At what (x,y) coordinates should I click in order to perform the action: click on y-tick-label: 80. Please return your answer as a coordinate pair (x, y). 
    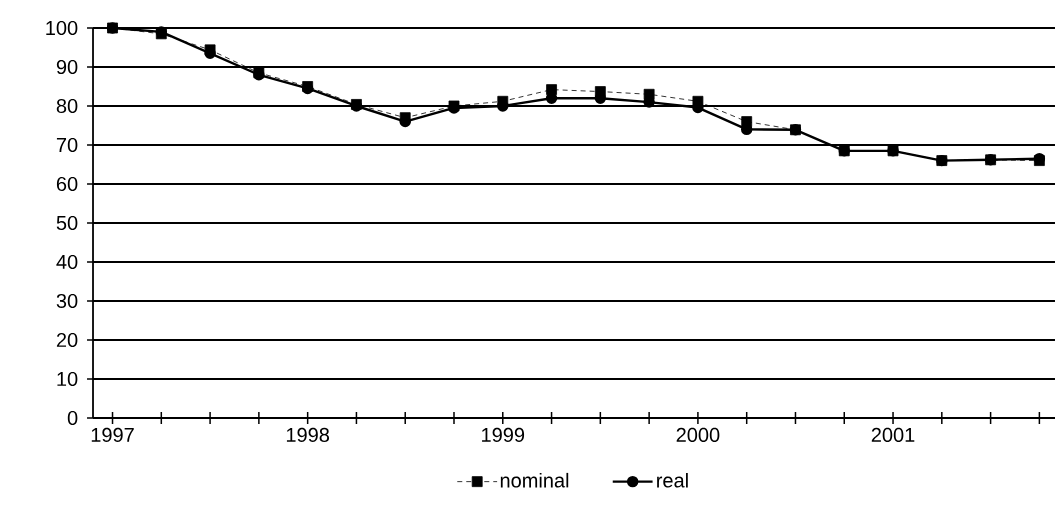
    Looking at the image, I should click on (67, 106).